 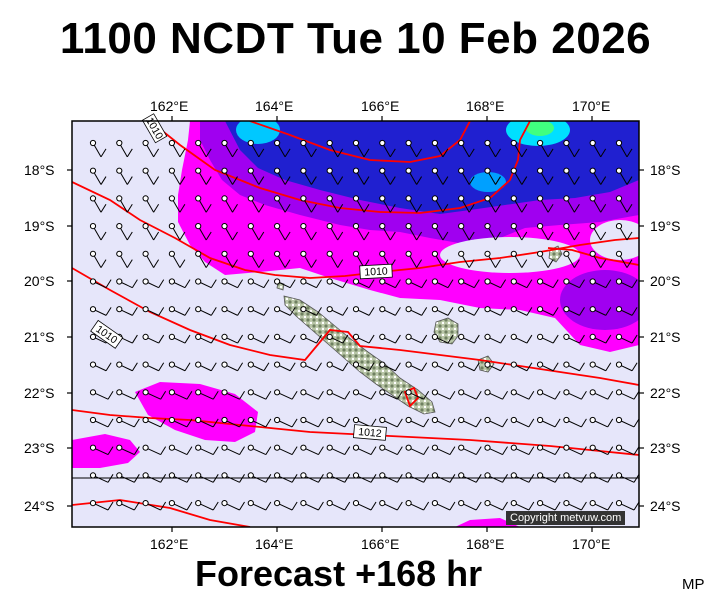 I want to click on lon-tick-top-168: 168°E, so click(x=485, y=106).